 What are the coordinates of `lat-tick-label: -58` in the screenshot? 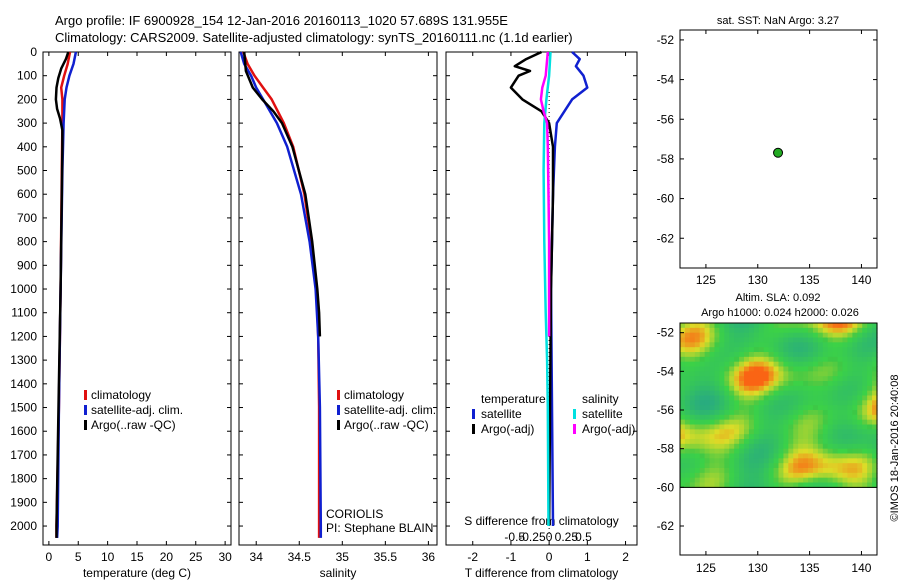 It's located at (666, 449).